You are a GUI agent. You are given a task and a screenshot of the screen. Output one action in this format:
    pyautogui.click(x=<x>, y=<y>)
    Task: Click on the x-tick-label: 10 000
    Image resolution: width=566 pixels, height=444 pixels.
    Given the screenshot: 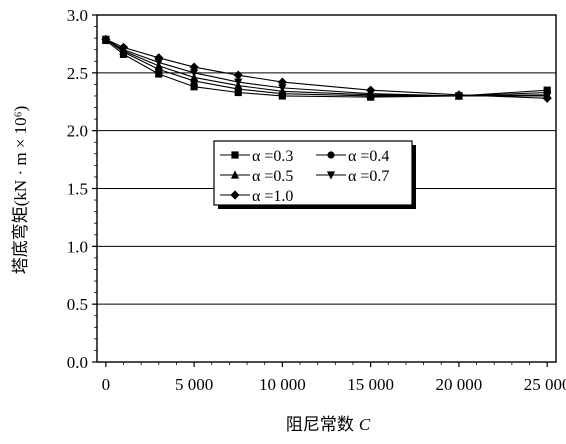 What is the action you would take?
    pyautogui.click(x=282, y=384)
    